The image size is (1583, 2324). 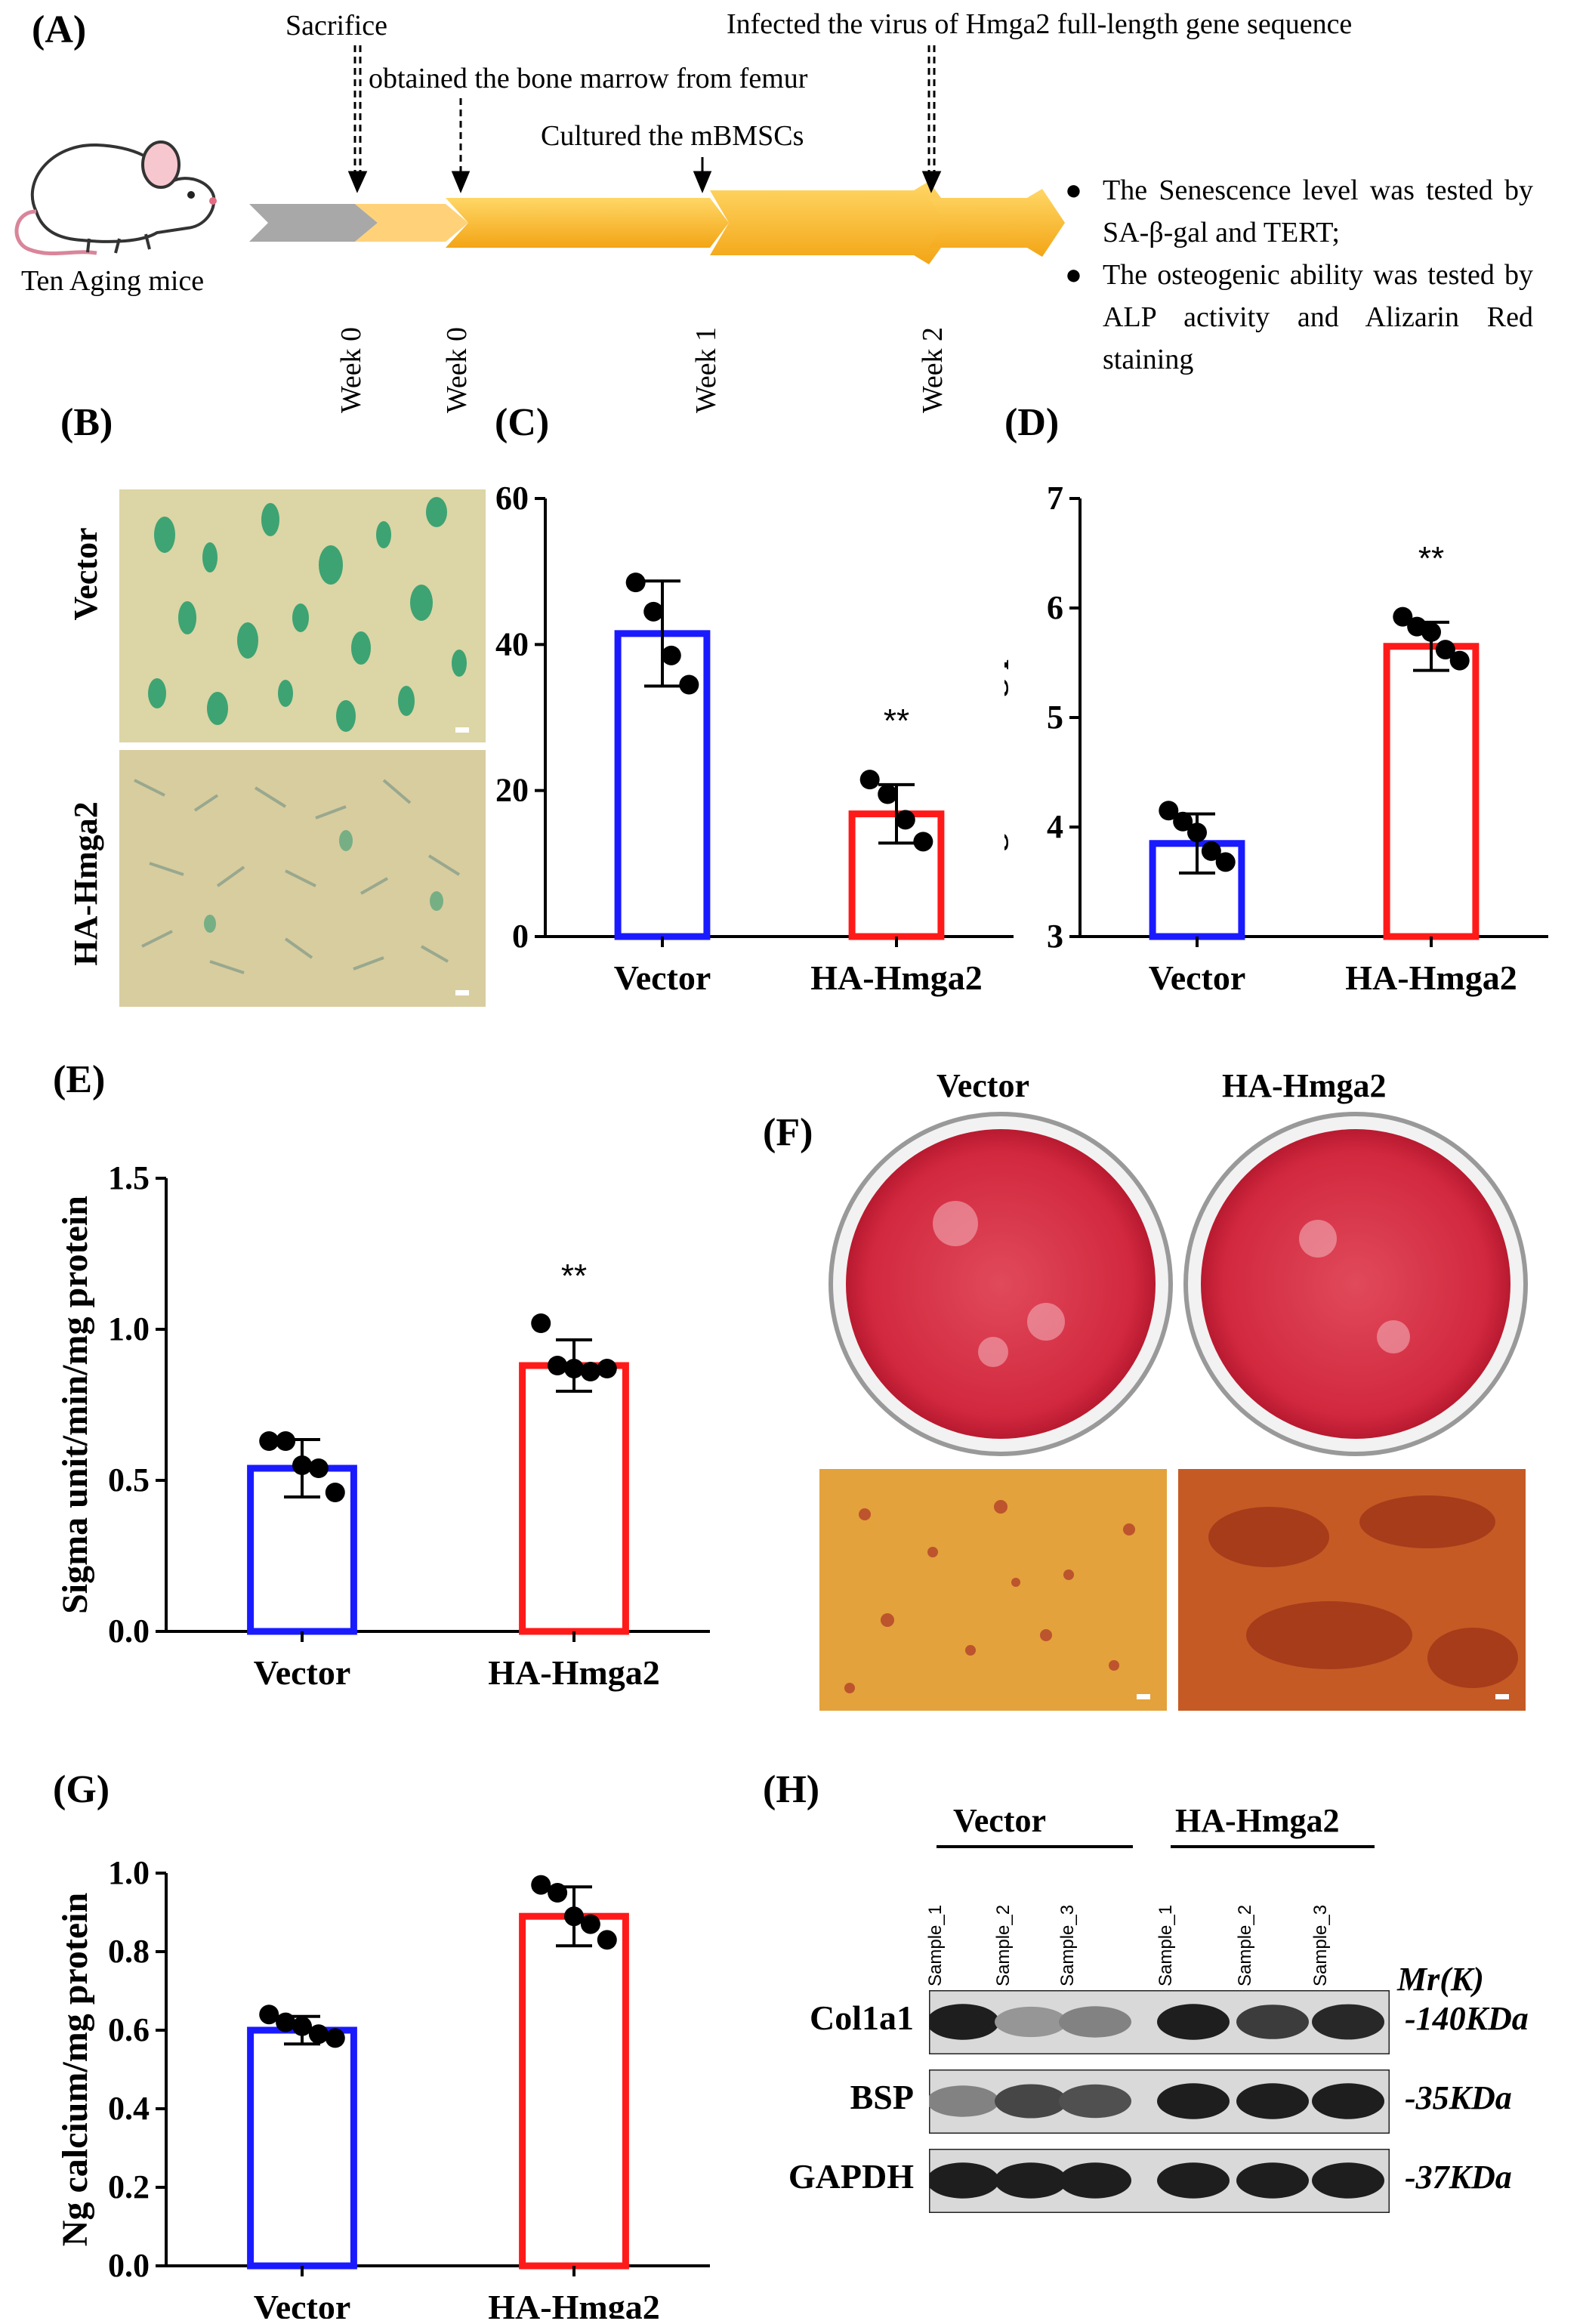 What do you see at coordinates (59, 29) in the screenshot?
I see `panel-label-a: (A)` at bounding box center [59, 29].